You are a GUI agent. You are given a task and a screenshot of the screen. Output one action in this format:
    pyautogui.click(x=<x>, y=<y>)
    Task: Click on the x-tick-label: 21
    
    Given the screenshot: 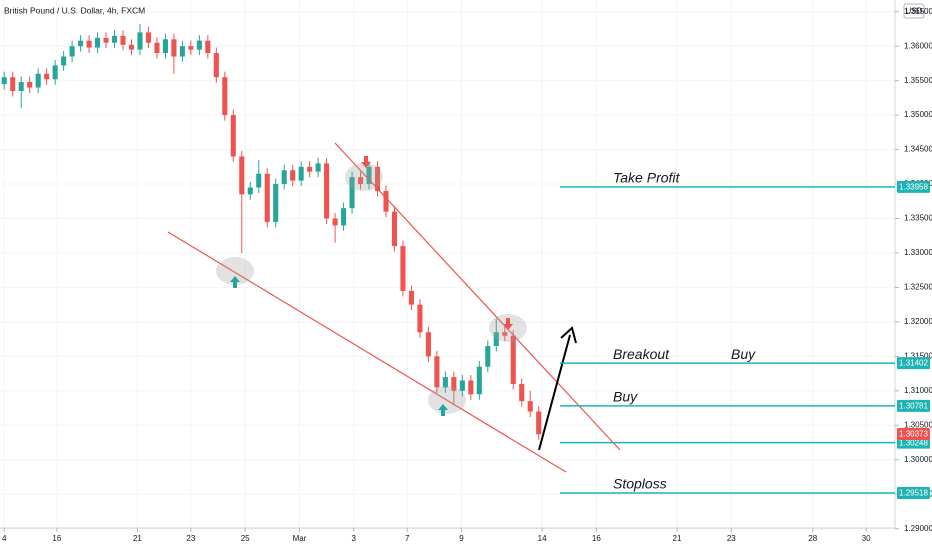 What is the action you would take?
    pyautogui.click(x=677, y=538)
    